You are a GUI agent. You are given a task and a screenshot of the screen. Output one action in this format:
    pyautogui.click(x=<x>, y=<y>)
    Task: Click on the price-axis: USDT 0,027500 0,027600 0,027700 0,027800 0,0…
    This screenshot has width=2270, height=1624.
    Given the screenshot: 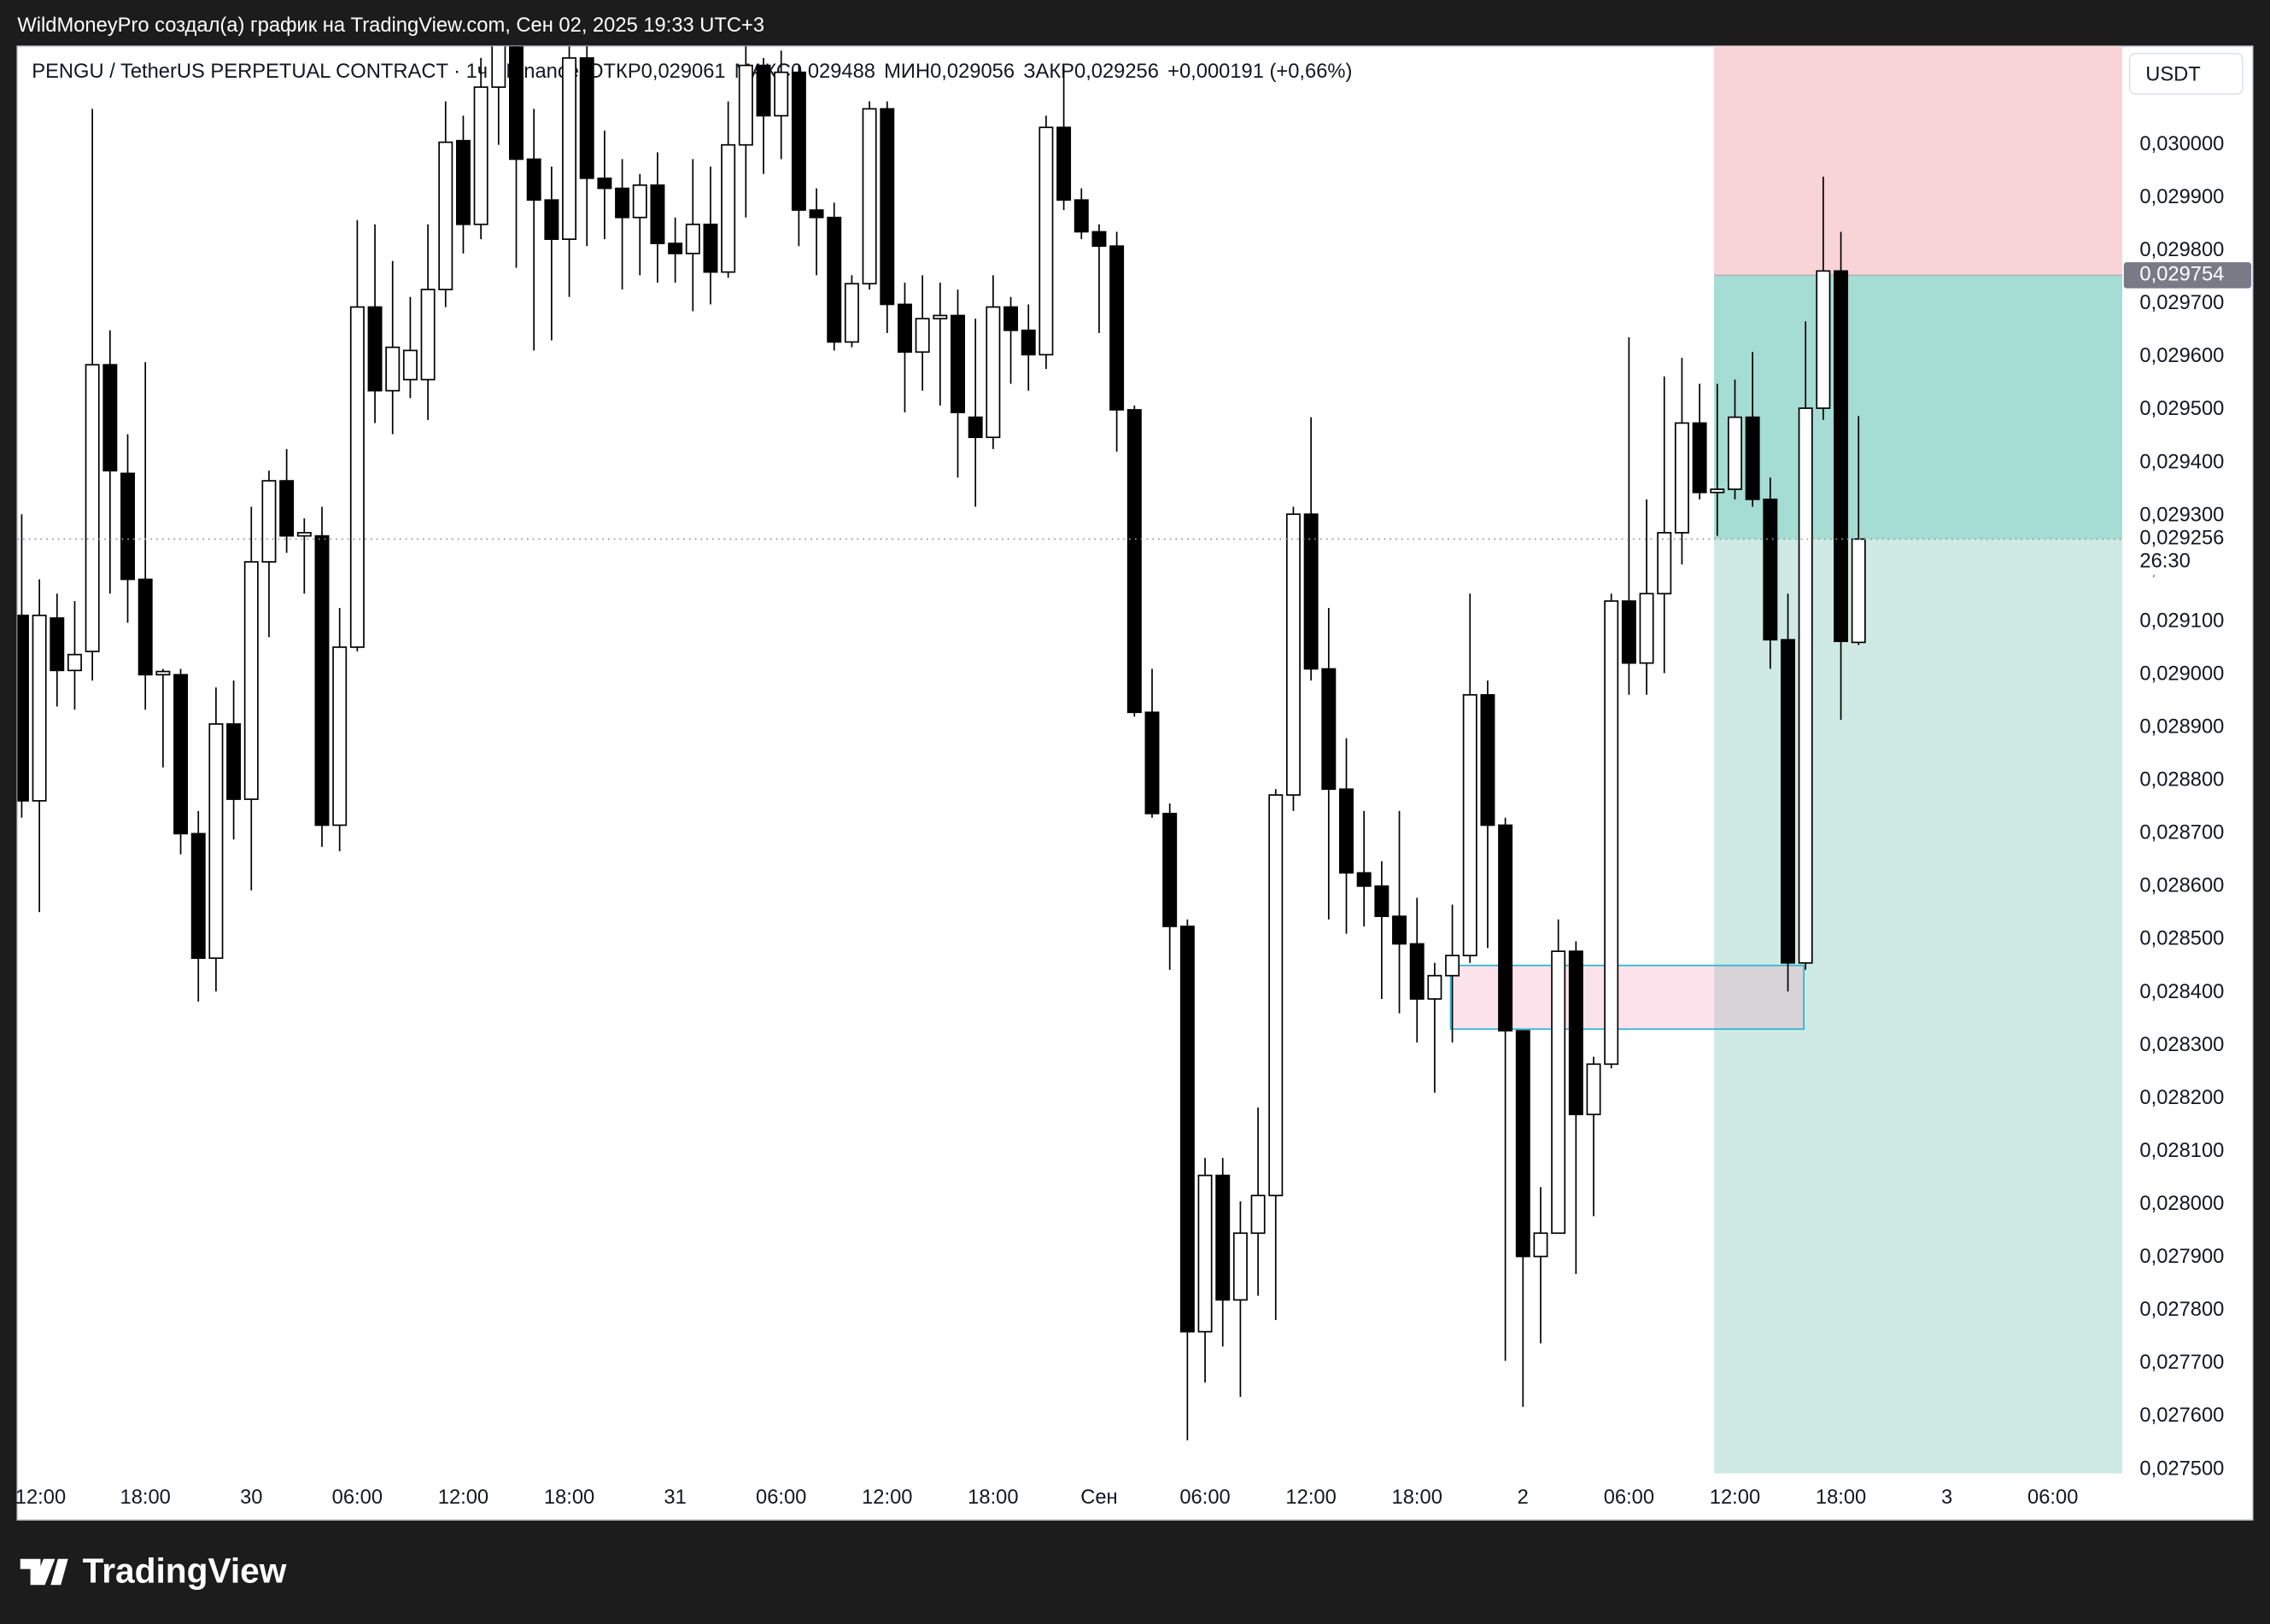 What is the action you would take?
    pyautogui.click(x=2187, y=766)
    